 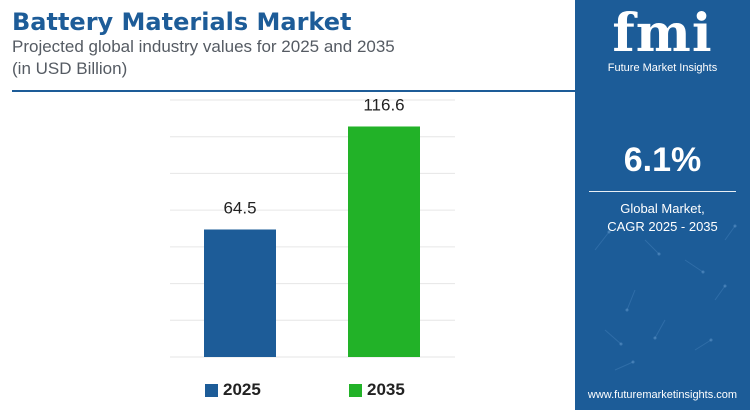 I want to click on cagr-value: 6.1%, so click(x=662, y=160).